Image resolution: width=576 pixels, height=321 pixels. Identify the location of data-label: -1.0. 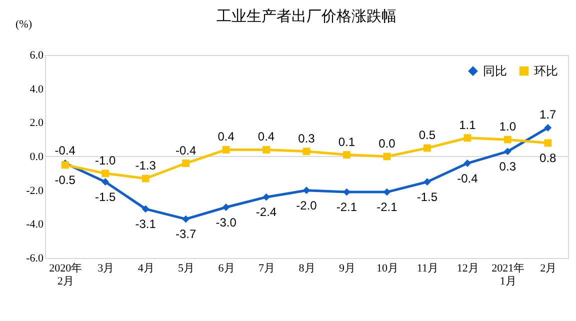
(105, 160).